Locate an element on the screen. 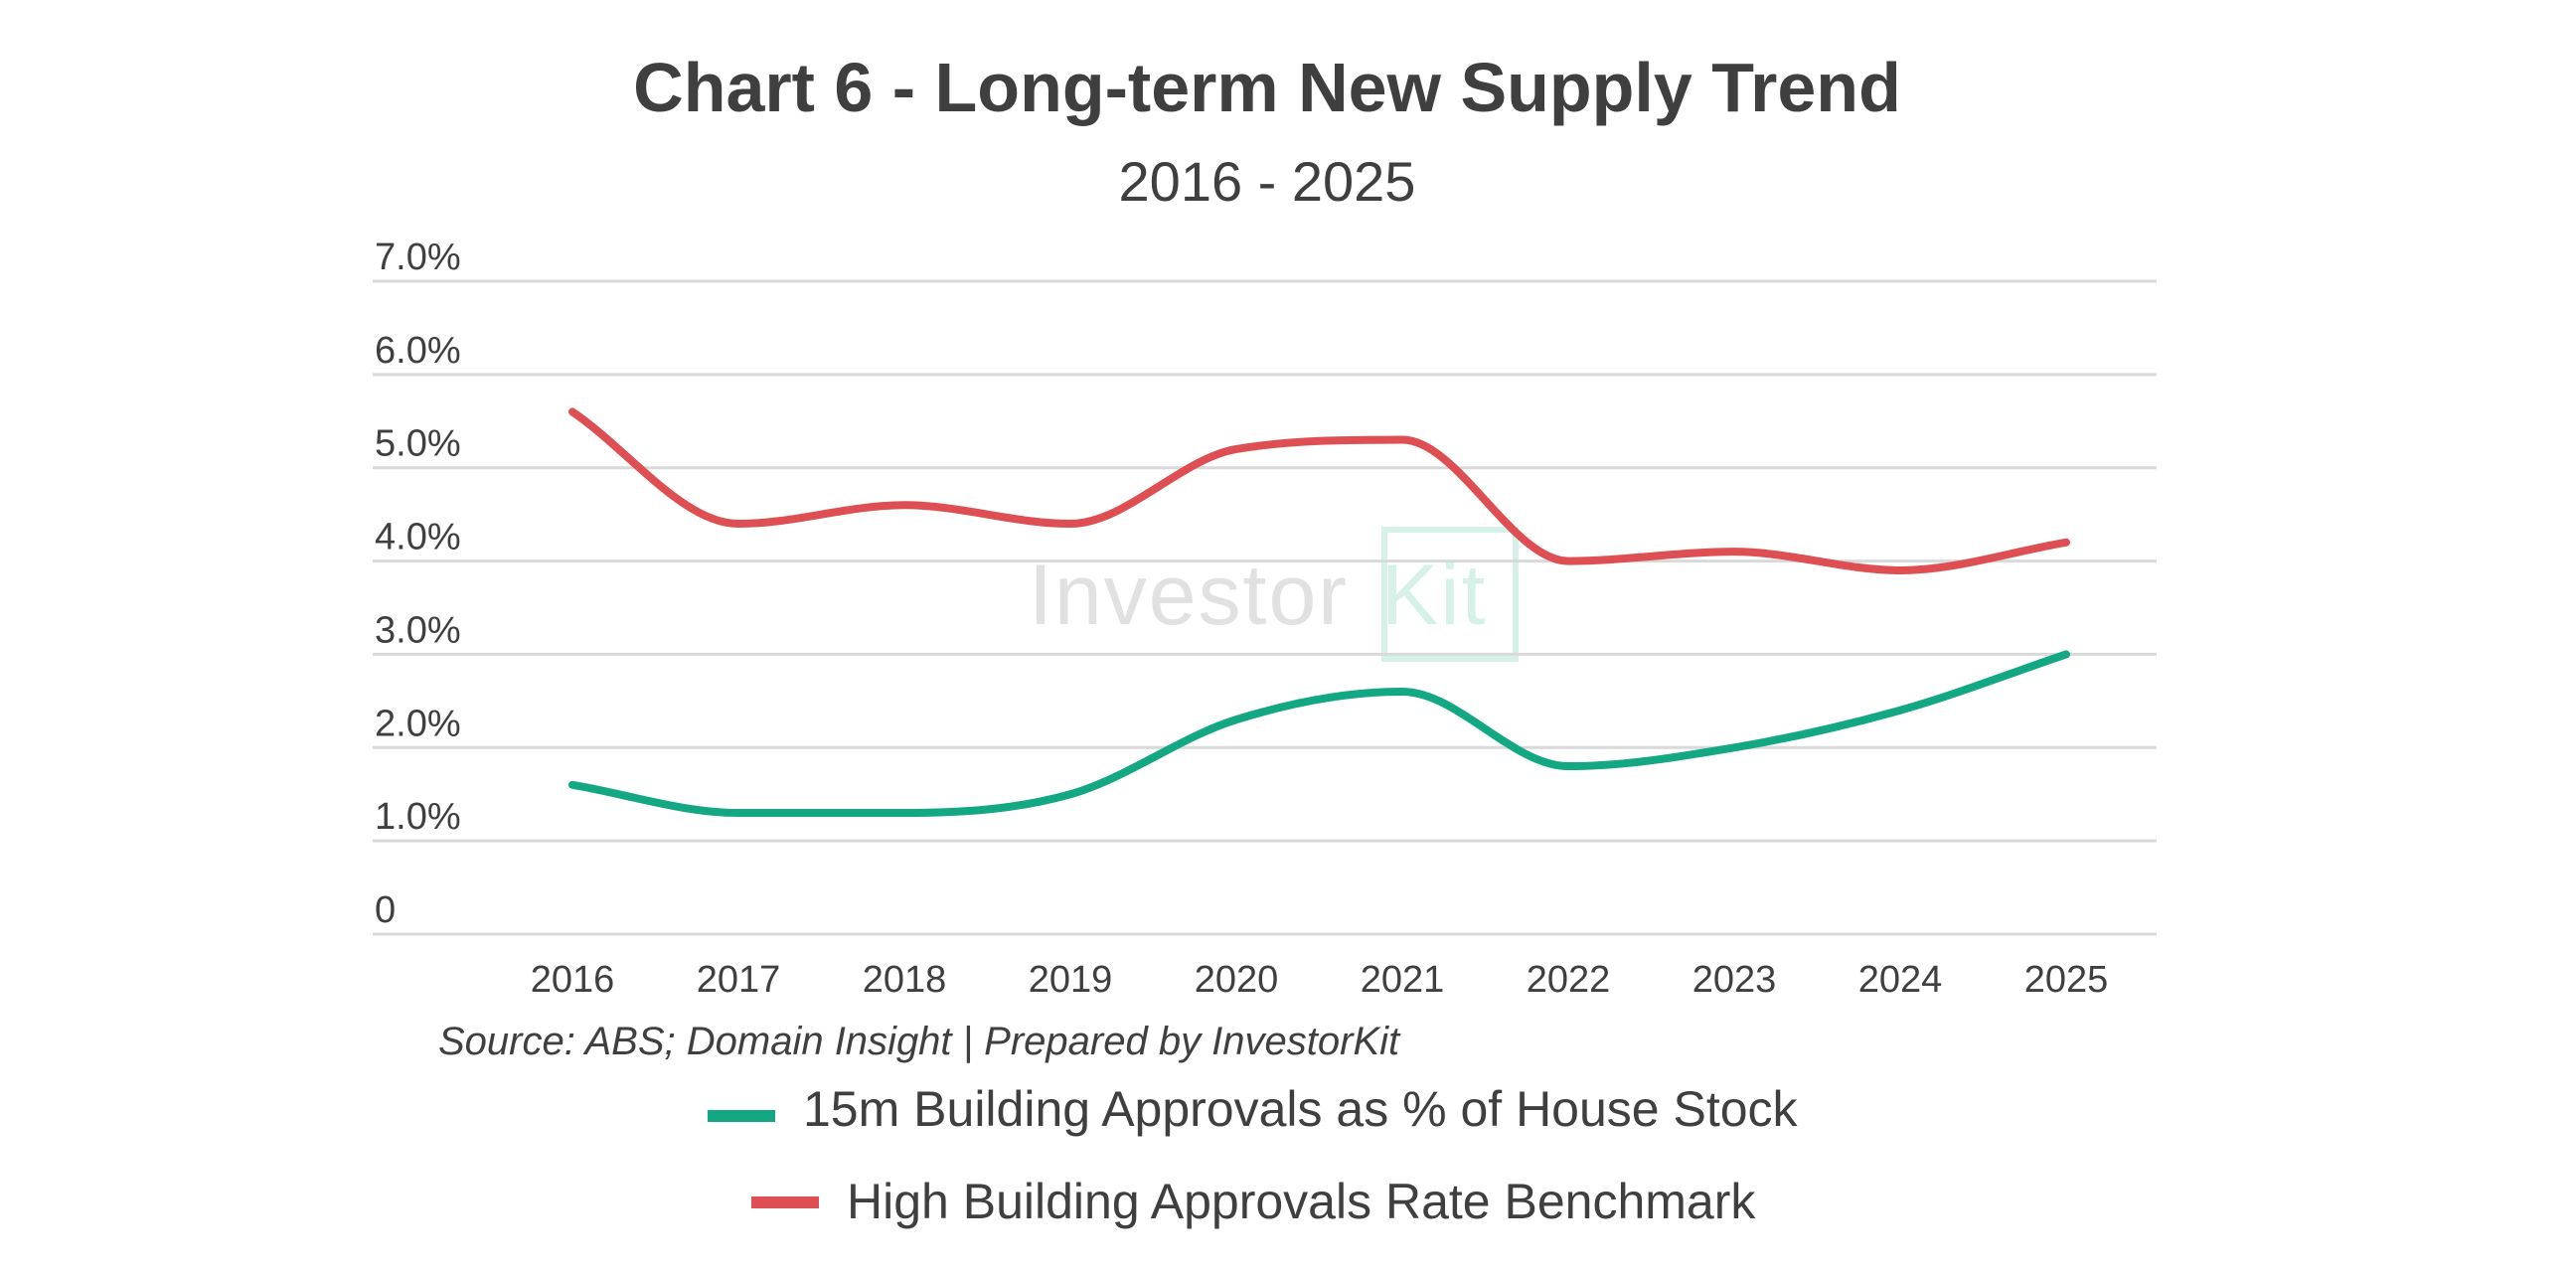  y-tick-label: 1.0% is located at coordinates (418, 817).